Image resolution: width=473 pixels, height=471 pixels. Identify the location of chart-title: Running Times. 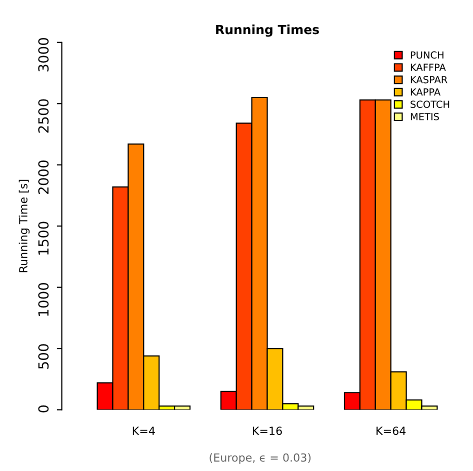
(267, 30).